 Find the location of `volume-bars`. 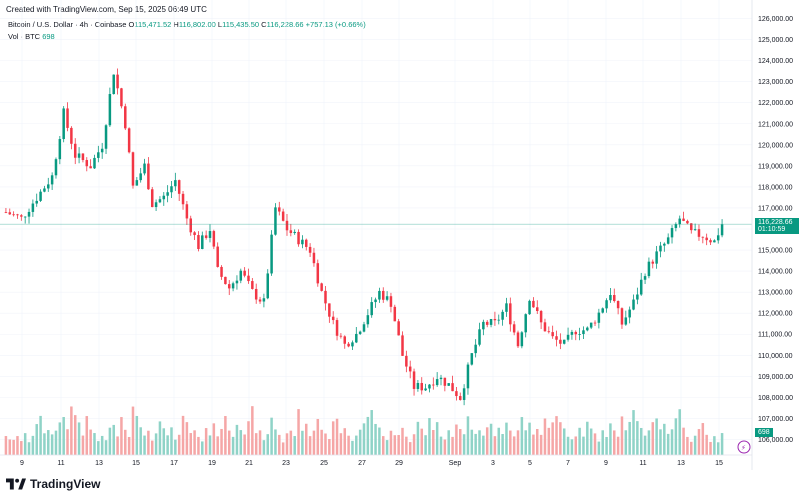

volume-bars is located at coordinates (364, 430).